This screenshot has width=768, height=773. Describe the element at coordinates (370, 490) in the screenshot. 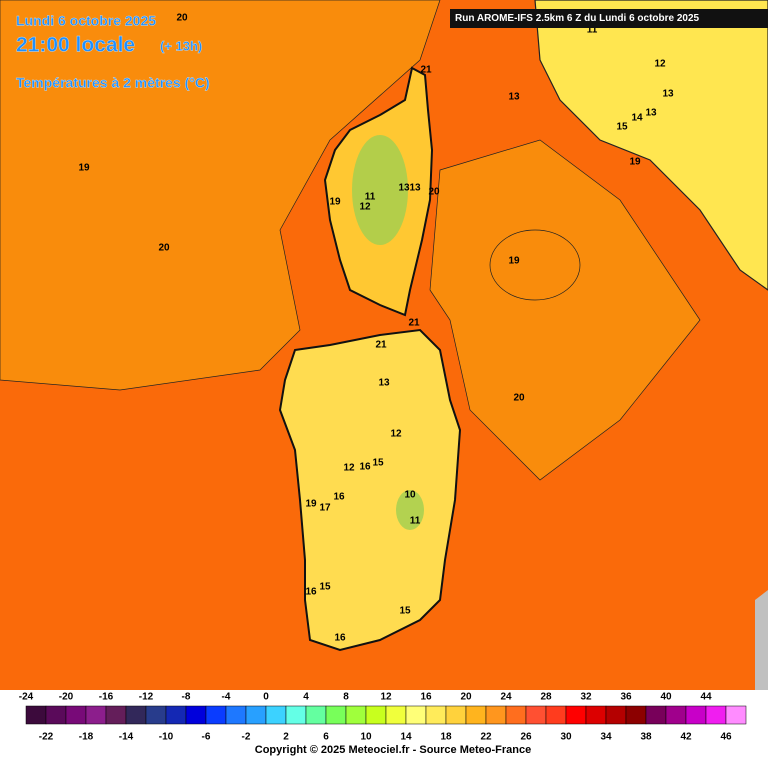

I see `sardinia` at that location.